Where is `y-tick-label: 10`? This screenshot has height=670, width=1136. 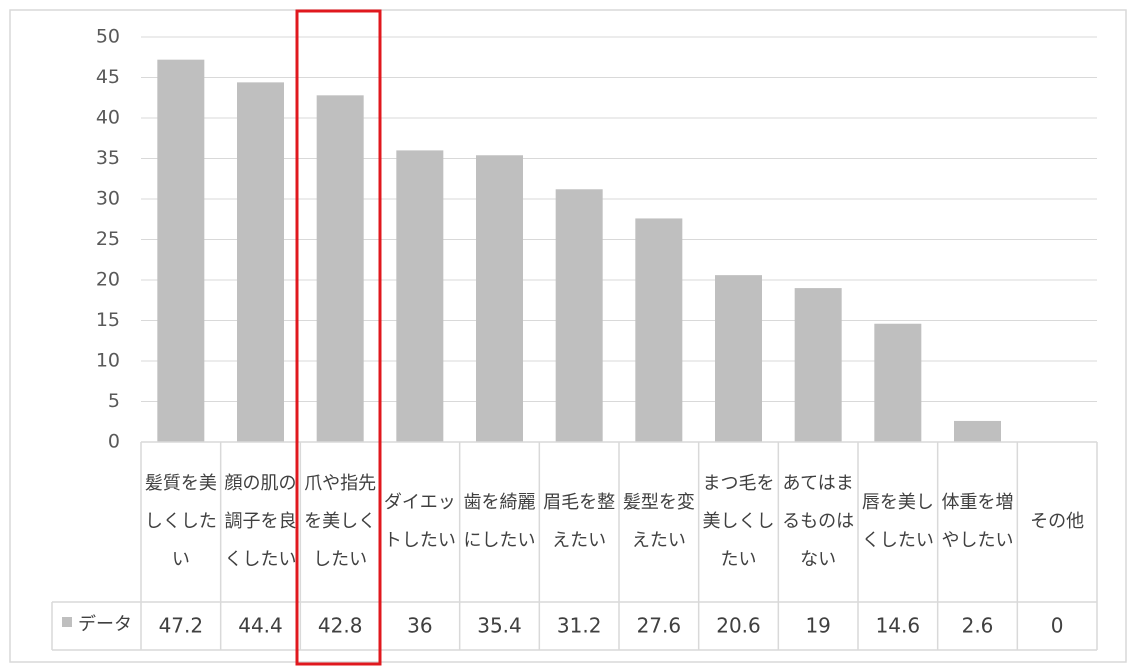 y-tick-label: 10 is located at coordinates (108, 361).